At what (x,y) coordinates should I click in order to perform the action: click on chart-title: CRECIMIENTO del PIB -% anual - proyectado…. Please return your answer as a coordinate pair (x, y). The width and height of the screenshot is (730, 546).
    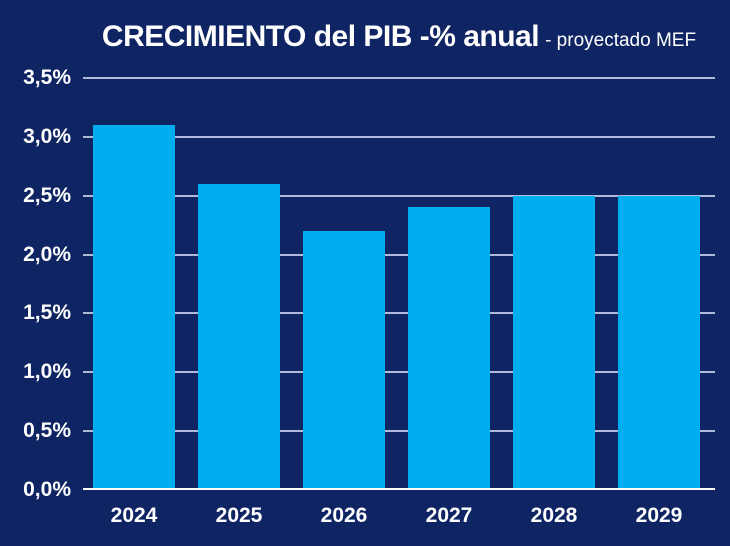
    Looking at the image, I should click on (399, 37).